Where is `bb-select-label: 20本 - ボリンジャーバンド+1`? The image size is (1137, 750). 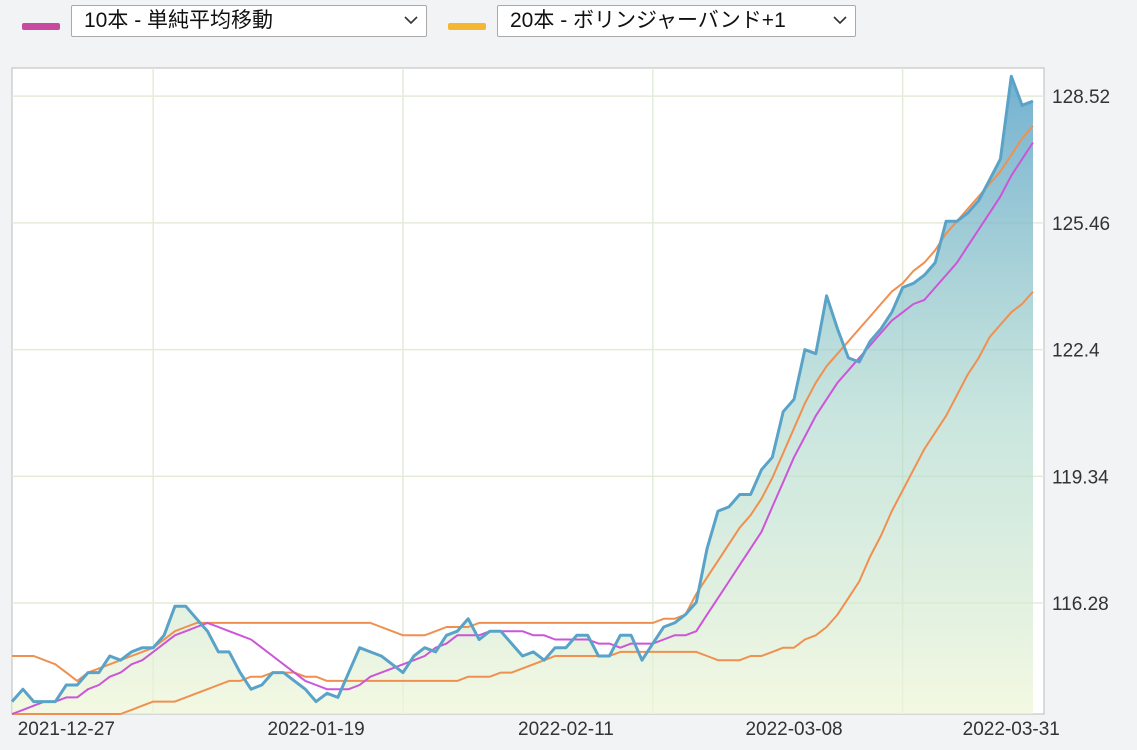
bb-select-label: 20本 - ボリンジャーバンド+1 is located at coordinates (648, 20).